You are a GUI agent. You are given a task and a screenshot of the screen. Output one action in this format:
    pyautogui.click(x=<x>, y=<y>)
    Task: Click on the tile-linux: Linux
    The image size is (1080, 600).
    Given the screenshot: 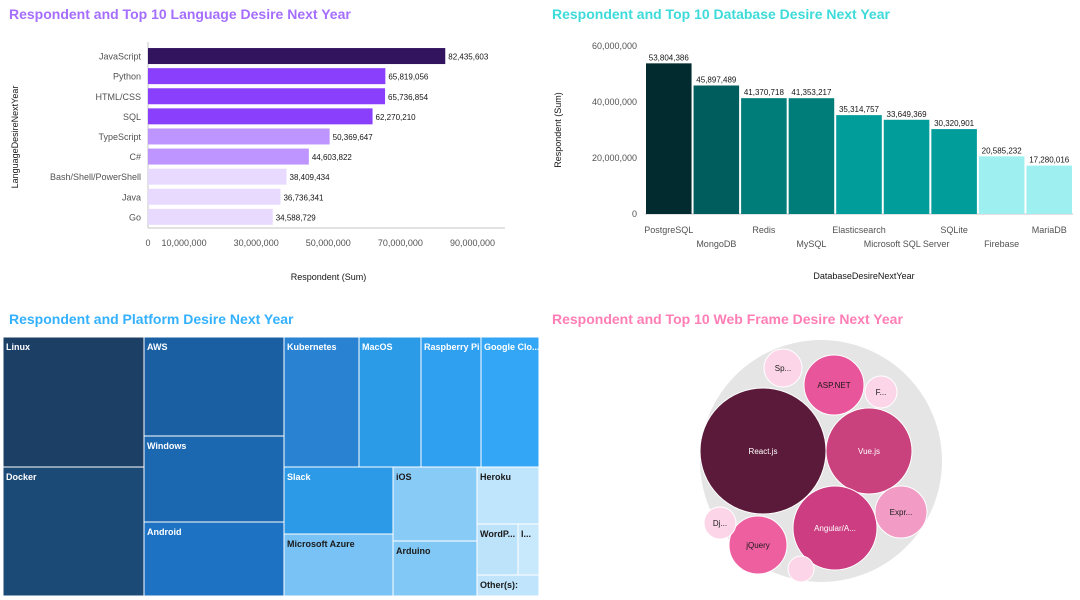 What is the action you would take?
    pyautogui.click(x=74, y=402)
    